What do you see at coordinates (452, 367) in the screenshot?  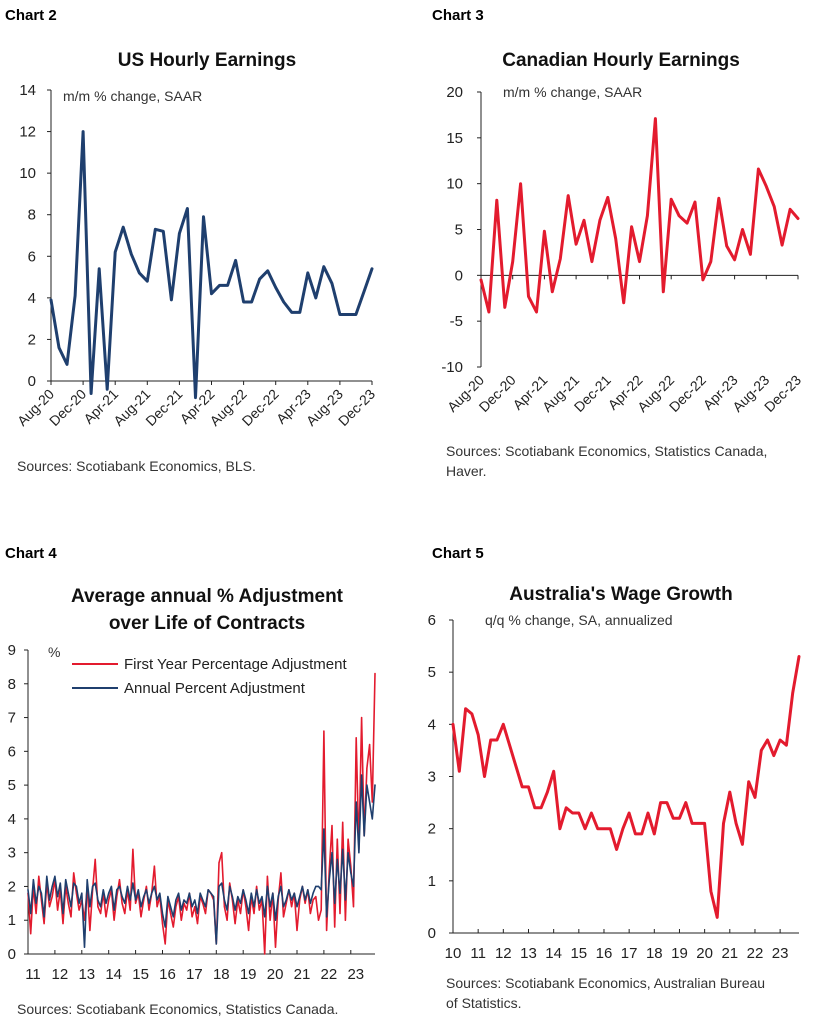 I see `y-tick-label: -10` at bounding box center [452, 367].